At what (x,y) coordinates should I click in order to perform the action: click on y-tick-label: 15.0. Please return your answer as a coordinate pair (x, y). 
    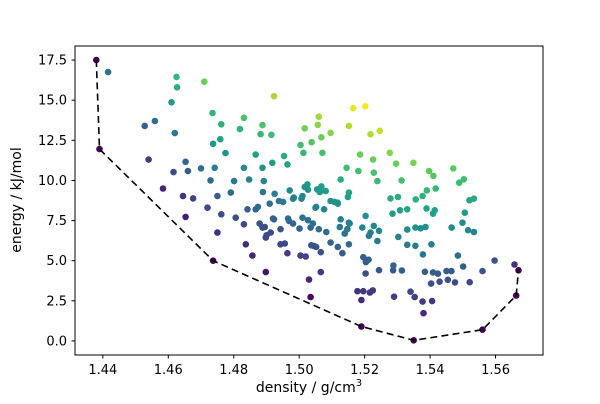
    Looking at the image, I should click on (52, 101).